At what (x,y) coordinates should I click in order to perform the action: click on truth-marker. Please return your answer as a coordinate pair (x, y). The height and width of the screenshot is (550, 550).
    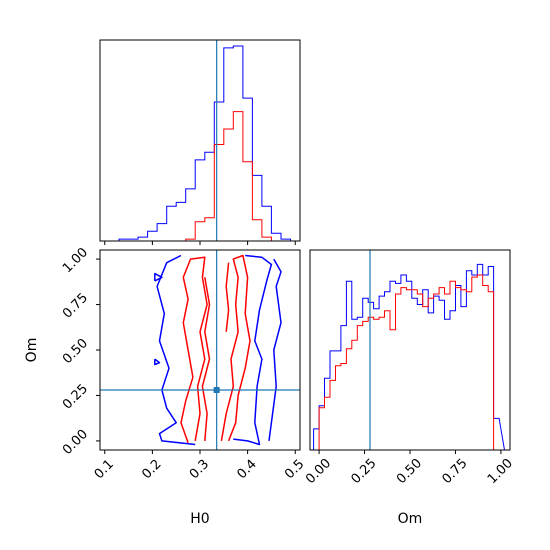
    Looking at the image, I should click on (216, 390).